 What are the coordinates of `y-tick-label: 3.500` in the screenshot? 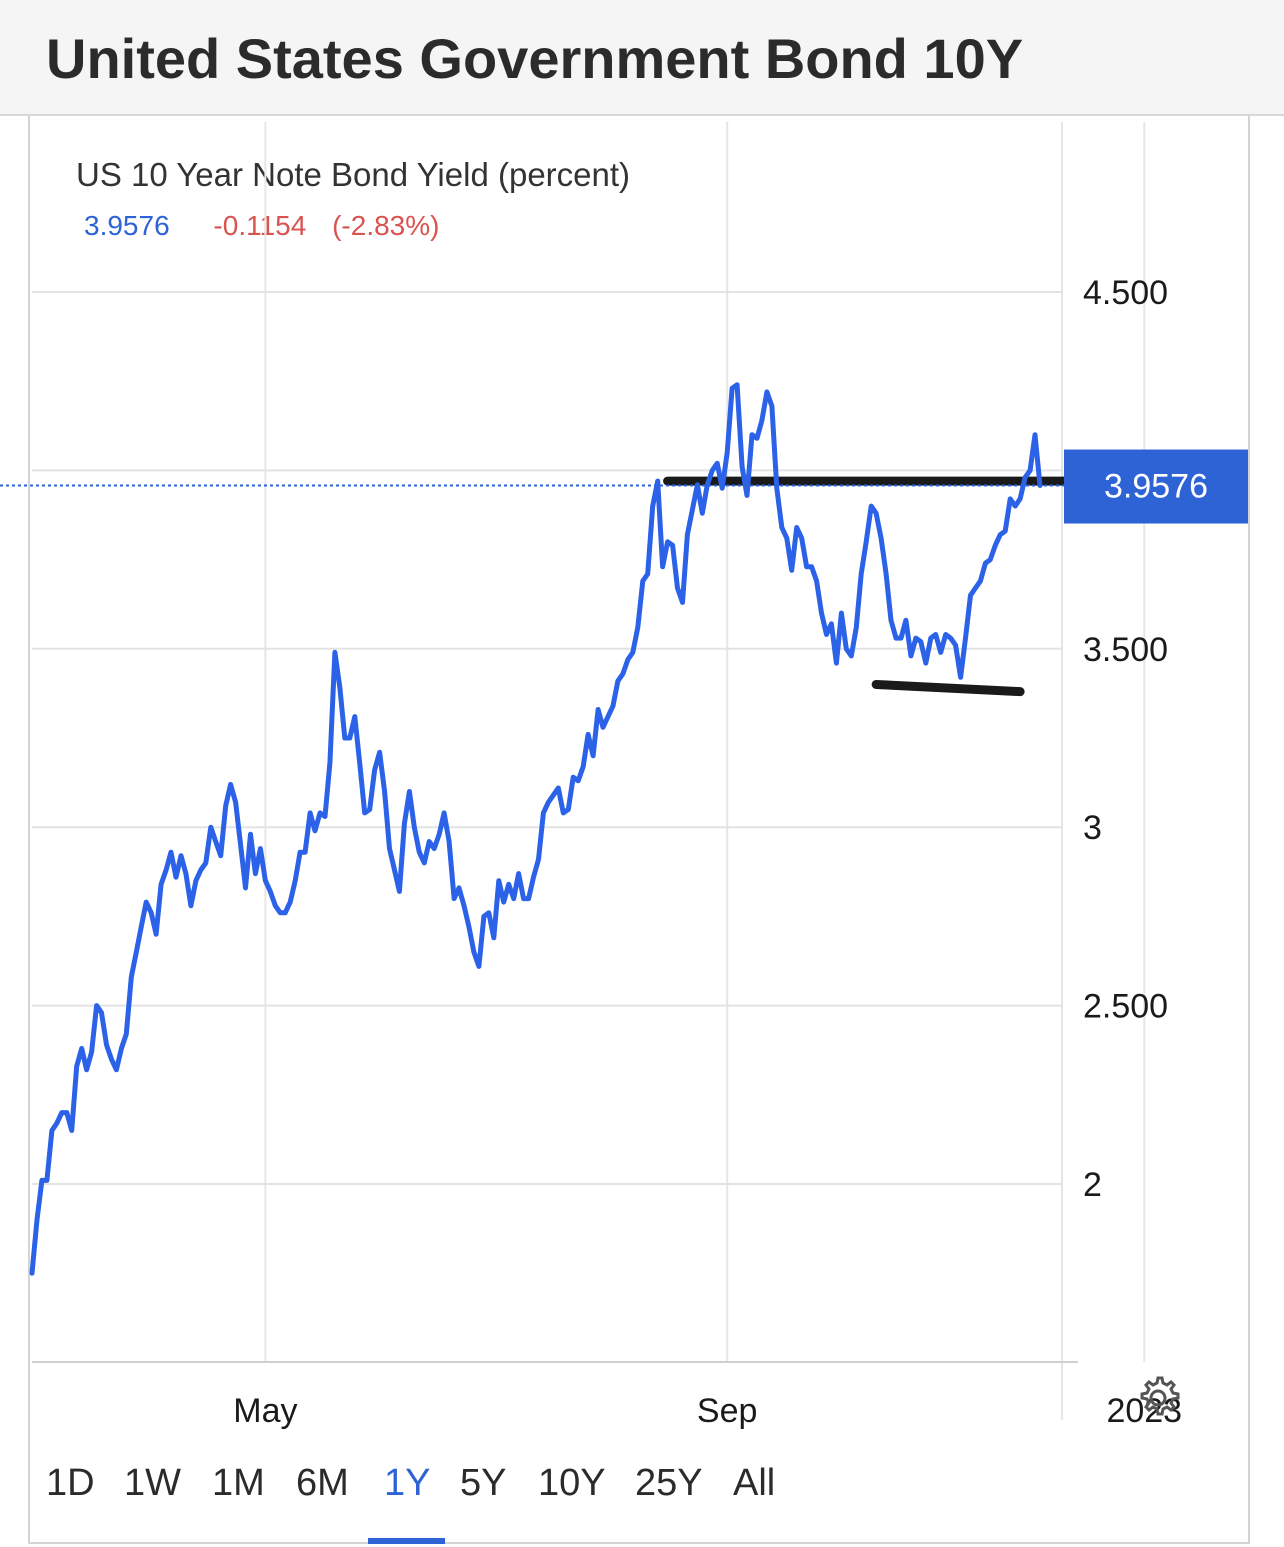 It's located at (1125, 650).